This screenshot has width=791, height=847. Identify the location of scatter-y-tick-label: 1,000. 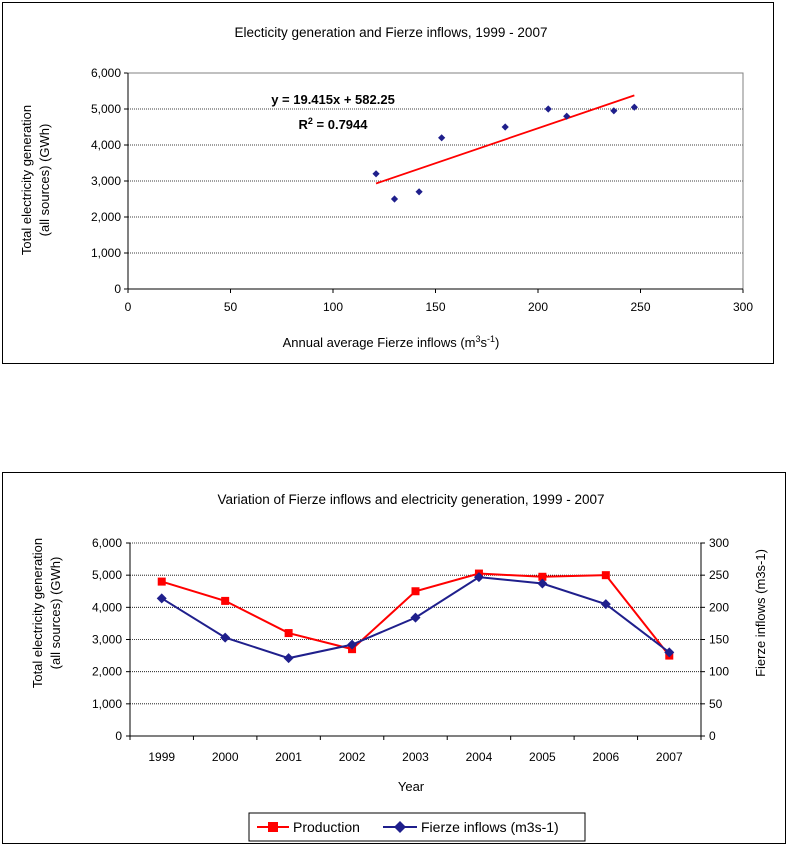
(106, 253).